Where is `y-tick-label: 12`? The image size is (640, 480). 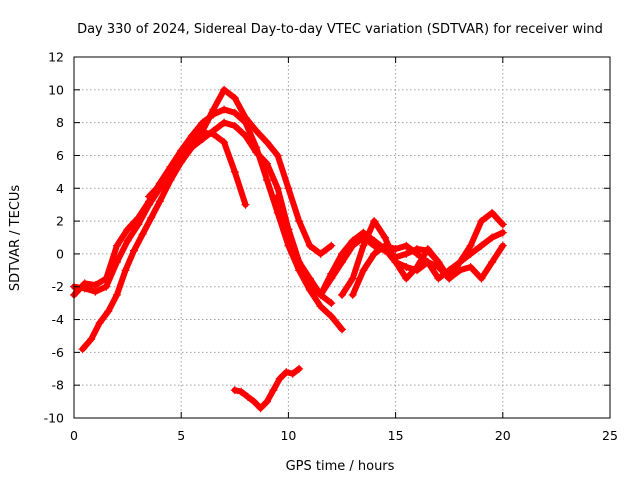
y-tick-label: 12 is located at coordinates (56, 57).